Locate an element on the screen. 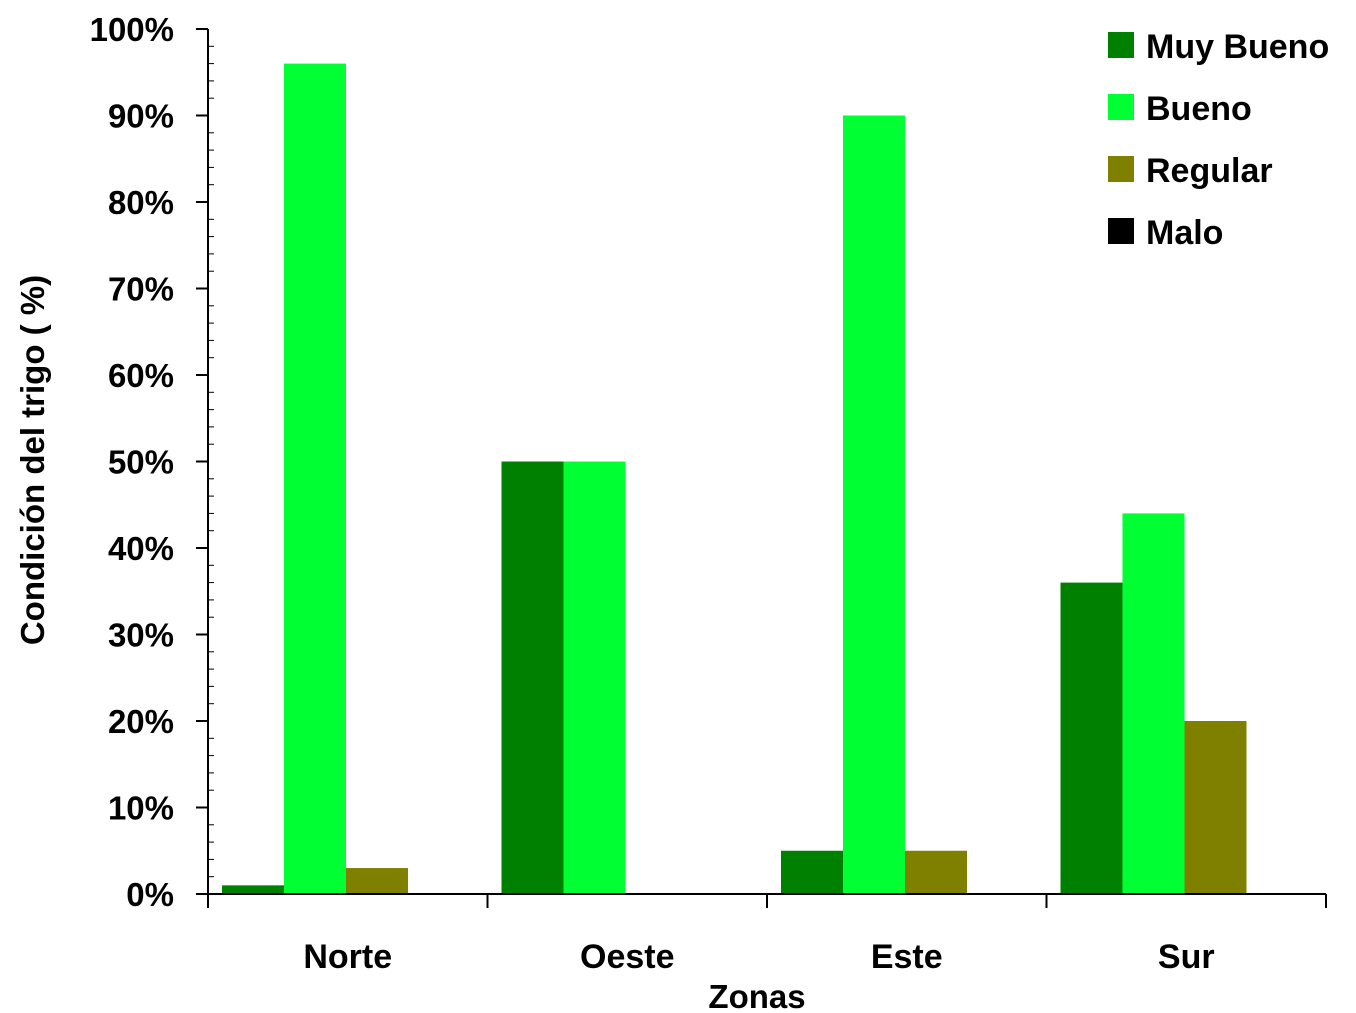 This screenshot has height=1013, width=1356. y-tick-labels: 0% 10% 20% 30% 40% 50% 60% 70% 80% 90% 100% is located at coordinates (132, 462).